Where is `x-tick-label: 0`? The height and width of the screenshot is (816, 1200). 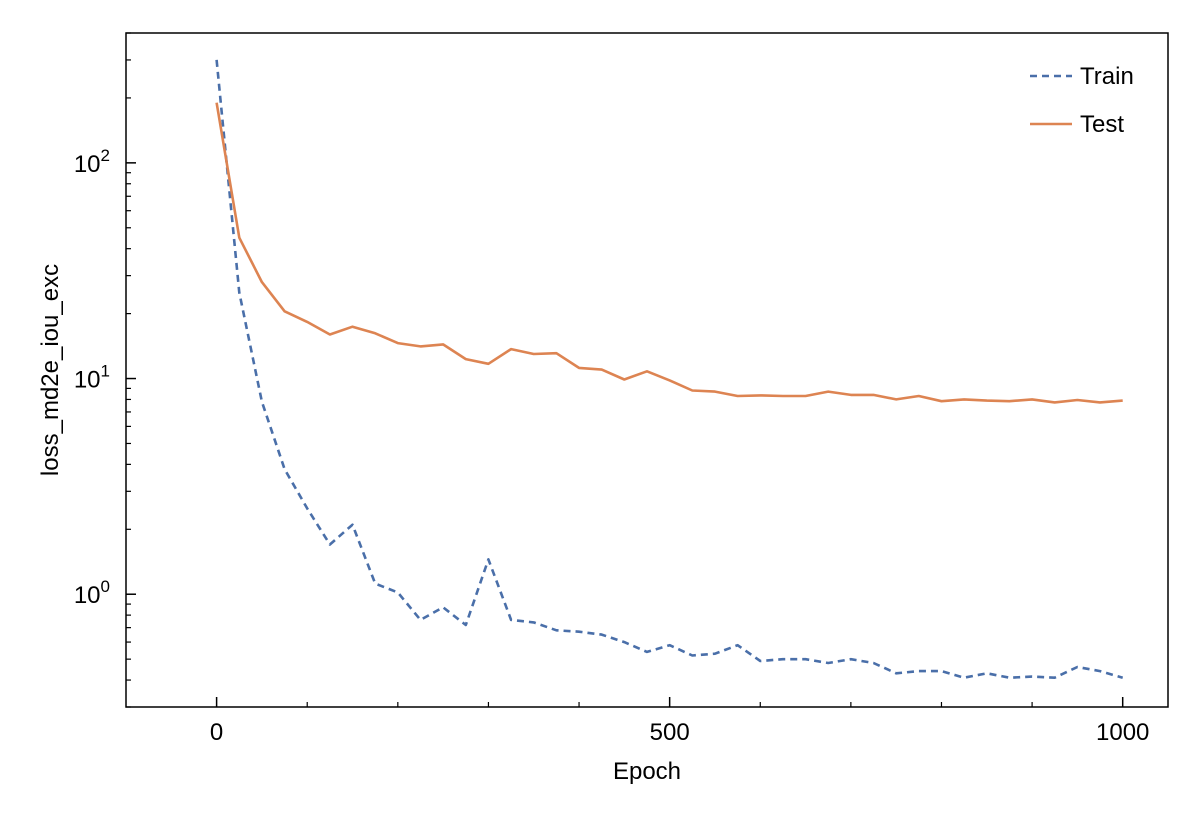 x-tick-label: 0 is located at coordinates (216, 732).